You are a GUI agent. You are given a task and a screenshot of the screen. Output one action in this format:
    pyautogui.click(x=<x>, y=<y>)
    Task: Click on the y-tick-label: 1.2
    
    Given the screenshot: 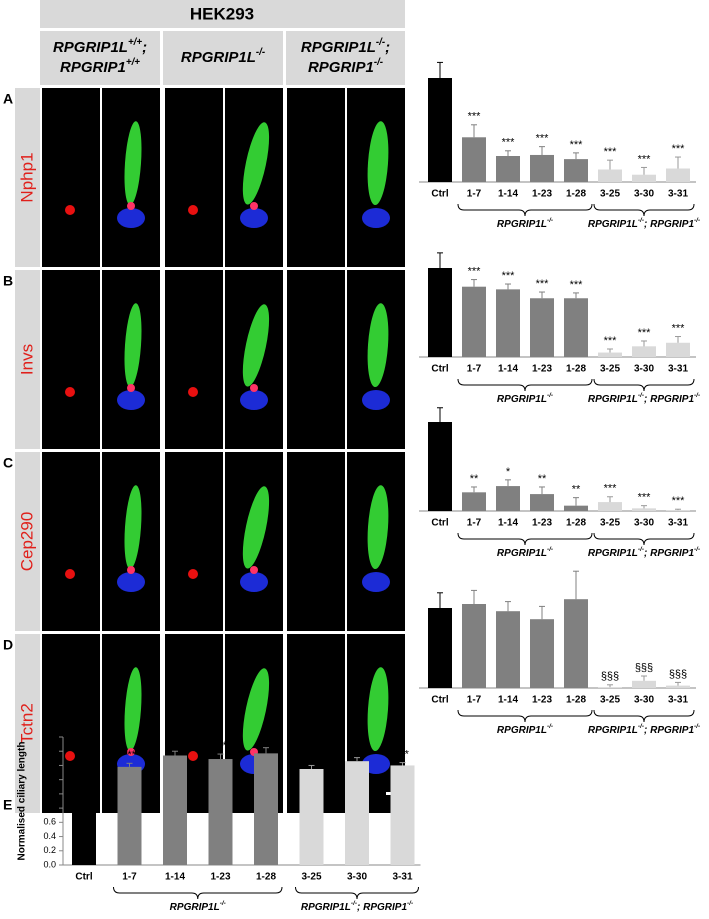 What is the action you would take?
    pyautogui.click(x=49, y=779)
    